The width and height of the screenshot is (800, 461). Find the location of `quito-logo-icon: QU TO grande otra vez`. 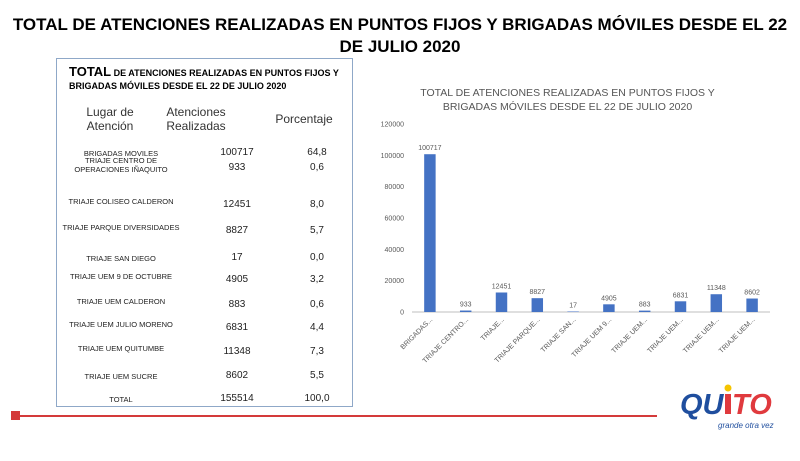

quito-logo-icon: QU TO grande otra vez is located at coordinates (727, 407).